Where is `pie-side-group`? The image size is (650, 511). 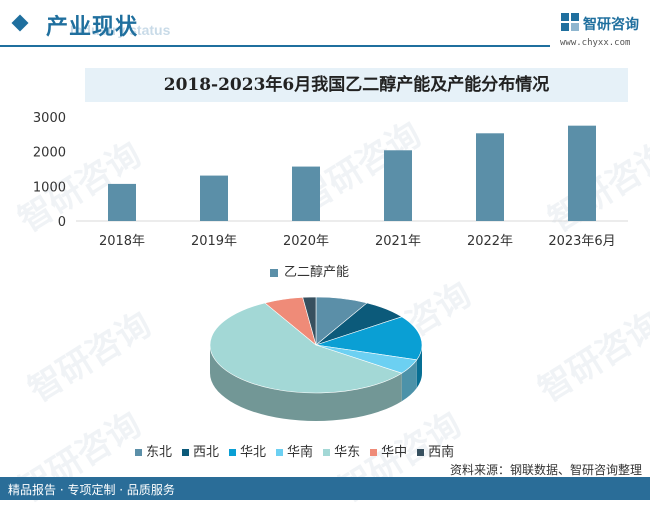 pie-side-group is located at coordinates (316, 383).